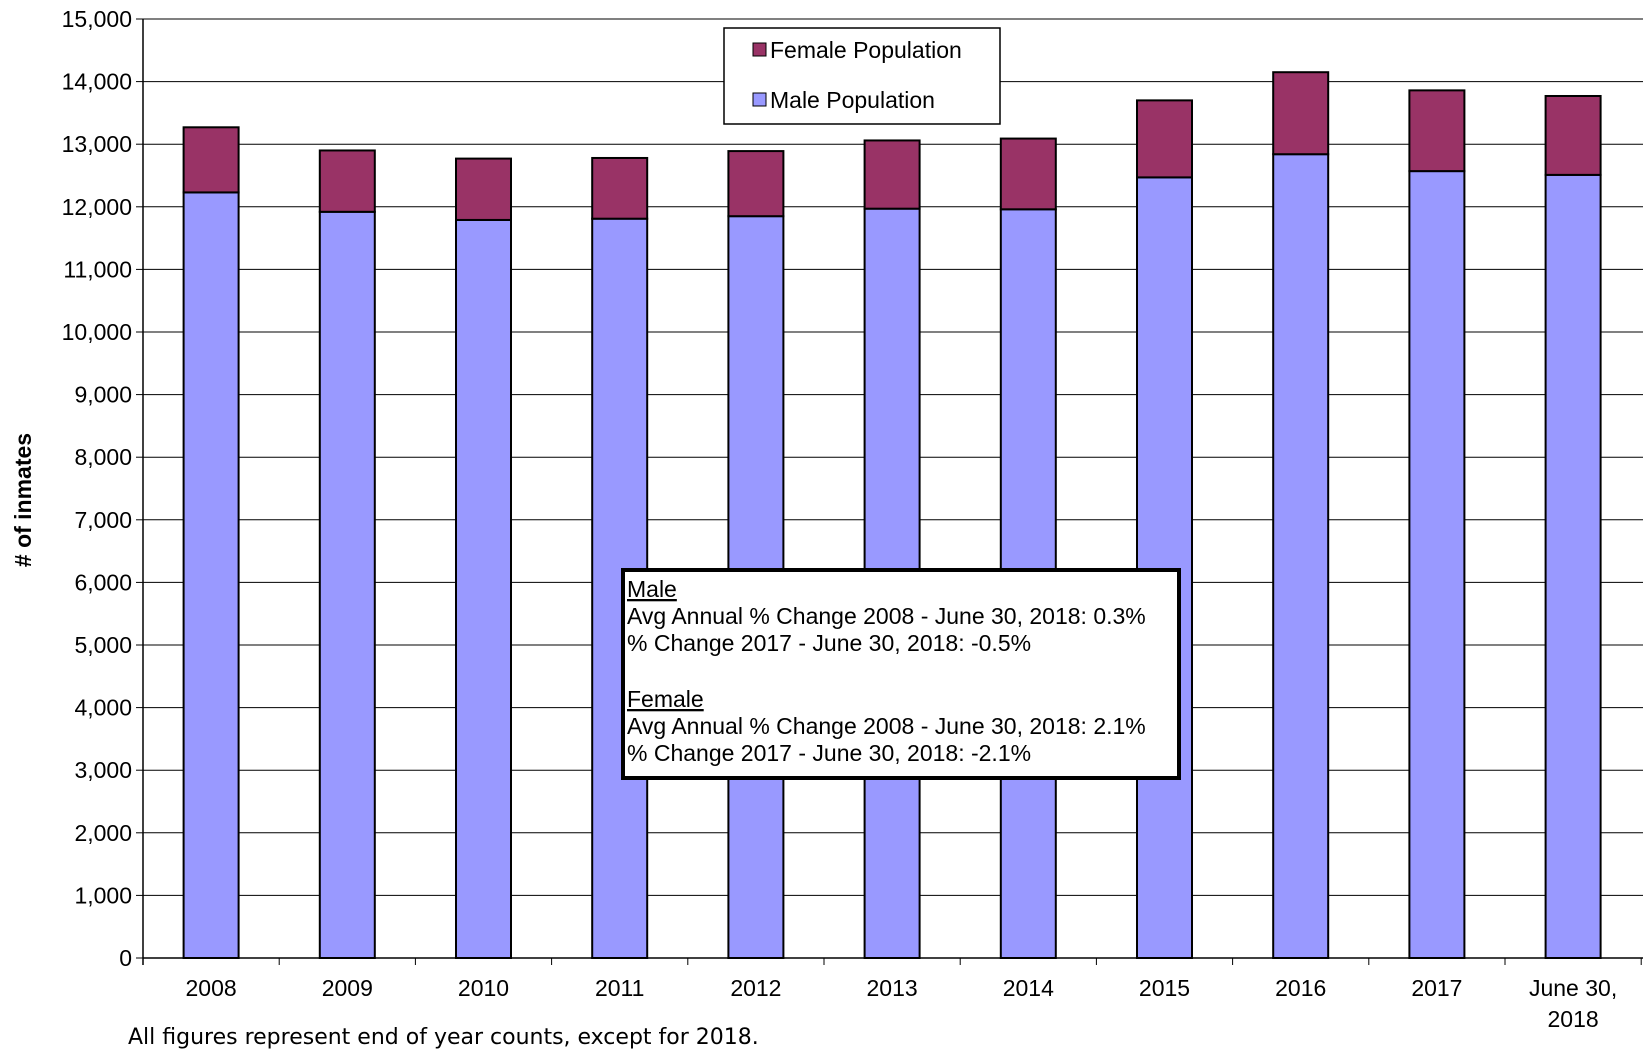 This screenshot has height=1056, width=1643. What do you see at coordinates (97, 82) in the screenshot?
I see `y-tick-label: 14,000` at bounding box center [97, 82].